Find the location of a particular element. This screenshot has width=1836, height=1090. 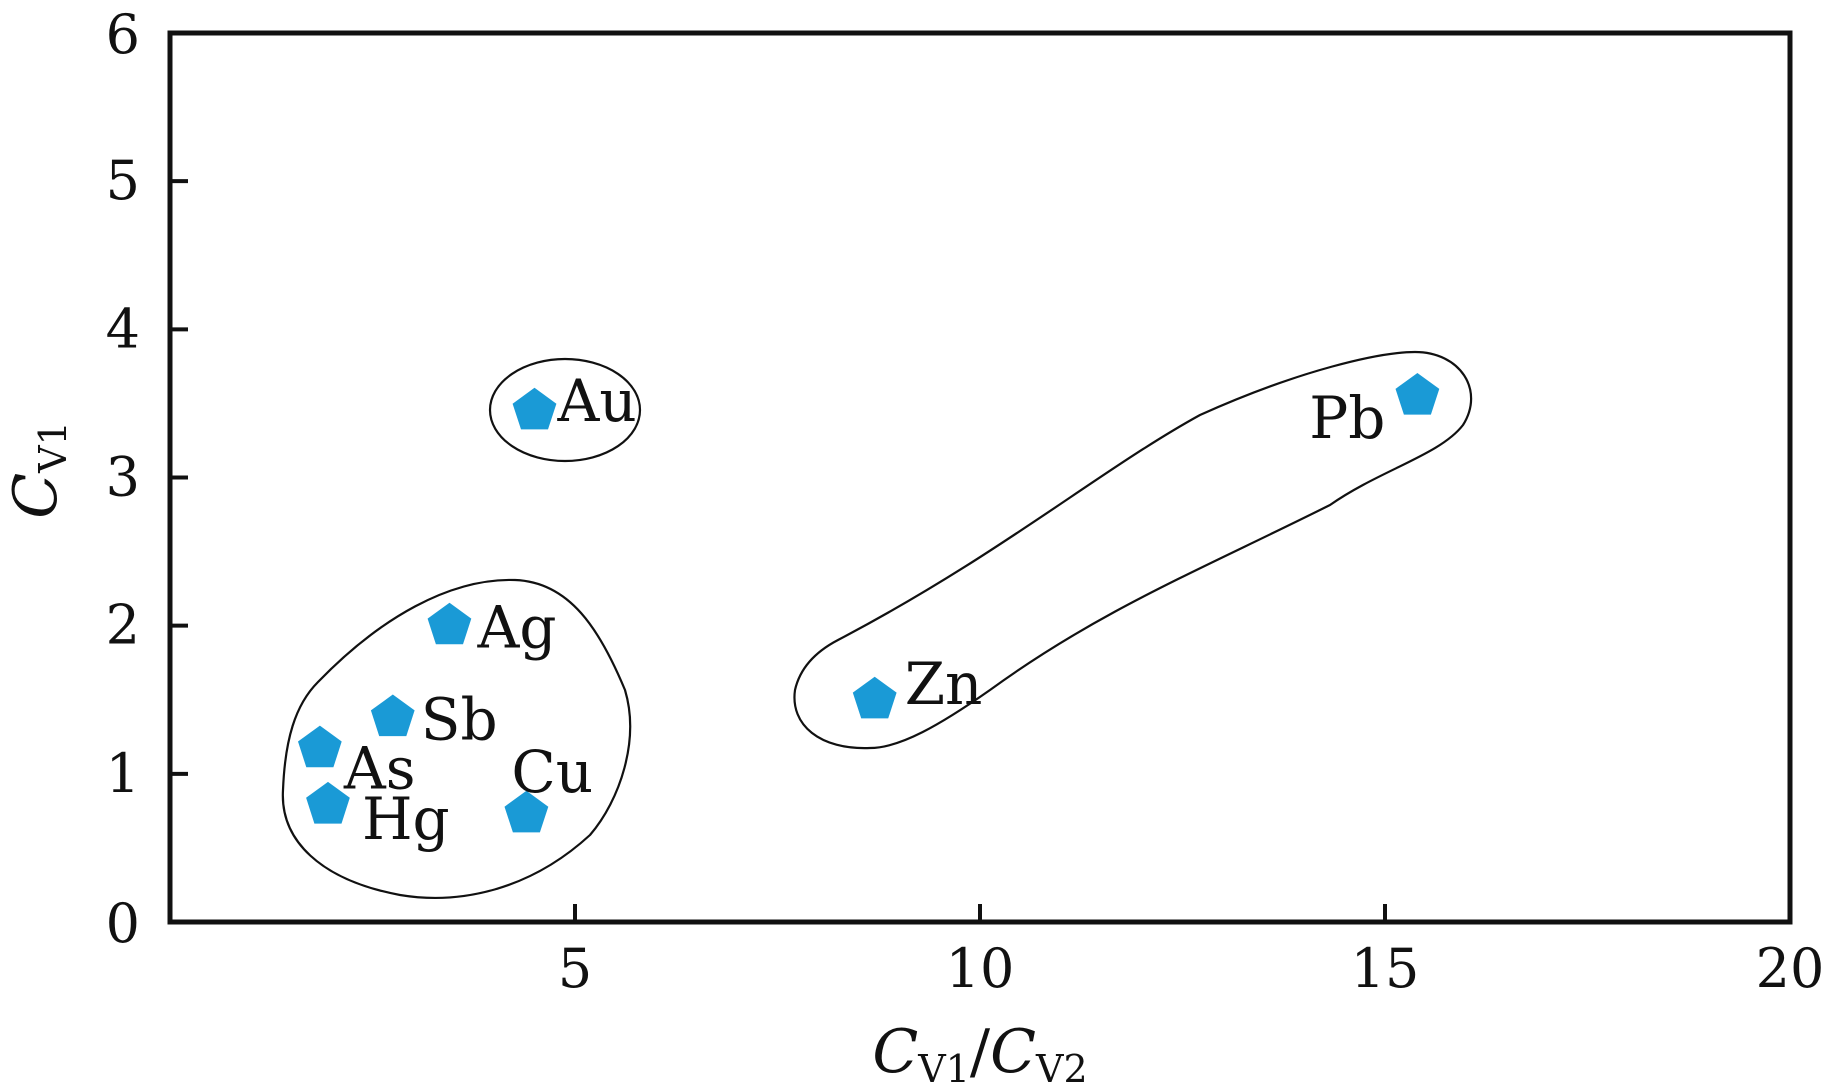

point-label-ag: Ag is located at coordinates (516, 628).